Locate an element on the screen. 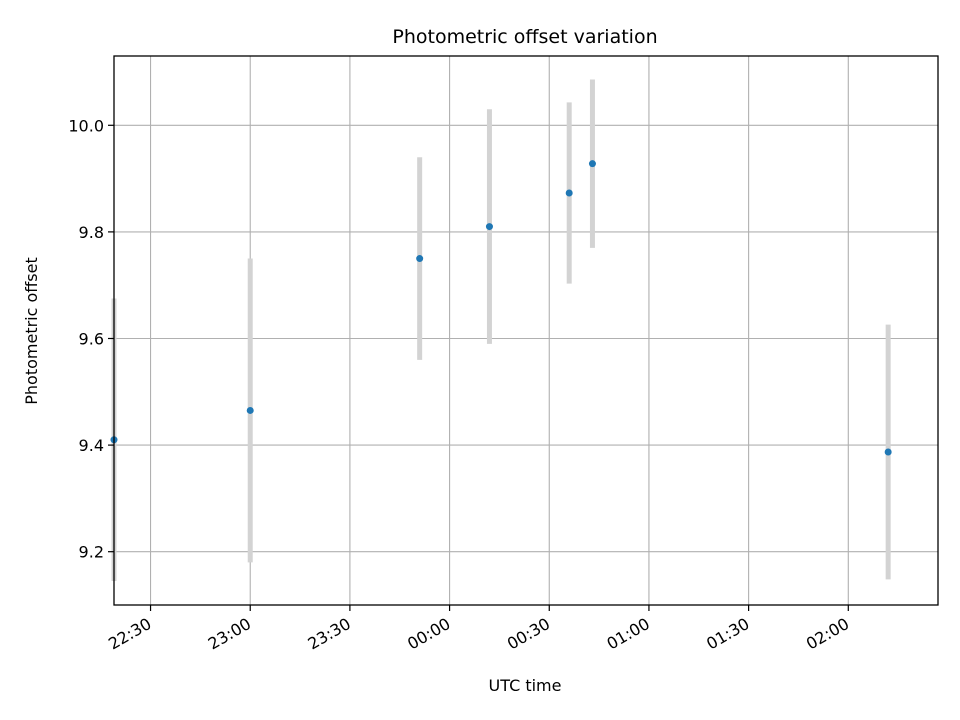 The height and width of the screenshot is (720, 960). x-tick-label: 01:00 is located at coordinates (628, 634).